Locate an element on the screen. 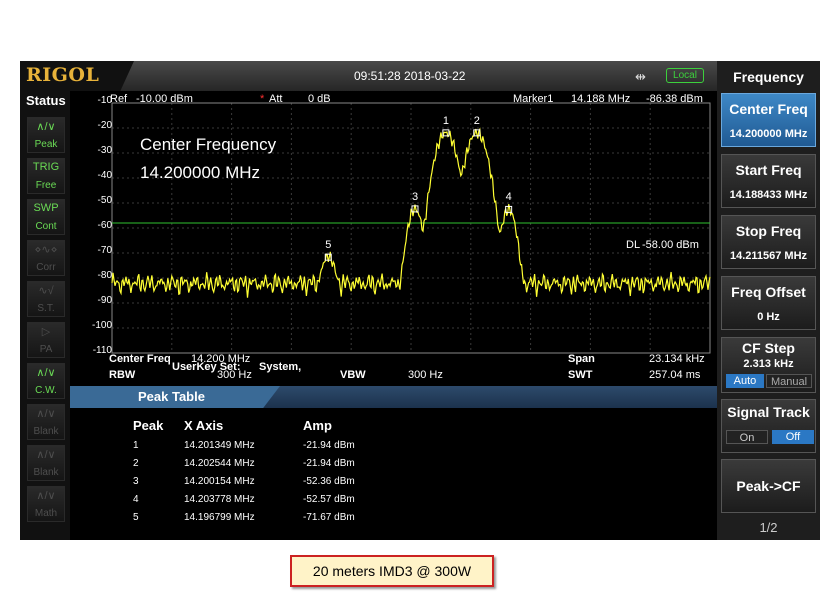 The width and height of the screenshot is (840, 600). cf-step-toggle: Auto Manual is located at coordinates (769, 381).